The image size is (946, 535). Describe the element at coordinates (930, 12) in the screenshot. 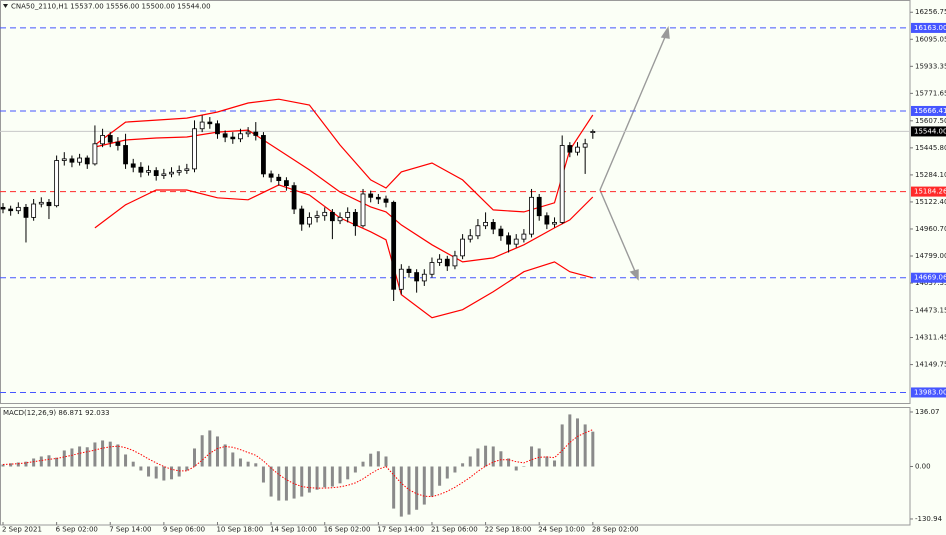

I see `y-tick-label: 16256.75` at that location.